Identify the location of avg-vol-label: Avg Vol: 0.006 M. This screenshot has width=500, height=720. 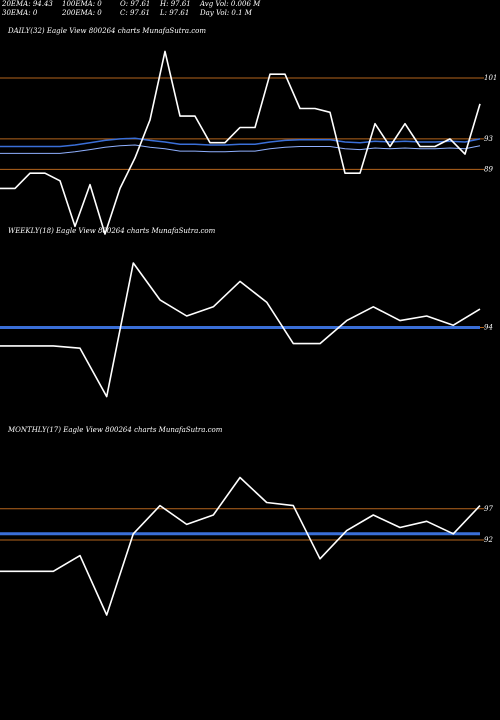
(230, 4).